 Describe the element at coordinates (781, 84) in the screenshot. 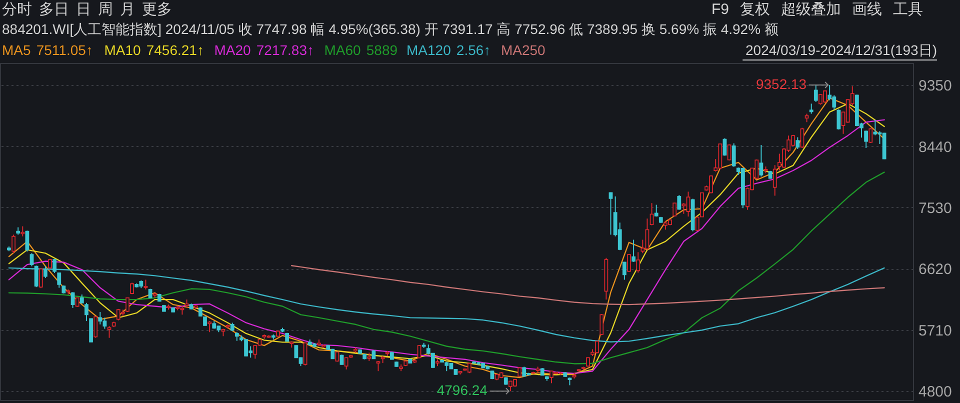

I see `annotation: 9352.13` at that location.